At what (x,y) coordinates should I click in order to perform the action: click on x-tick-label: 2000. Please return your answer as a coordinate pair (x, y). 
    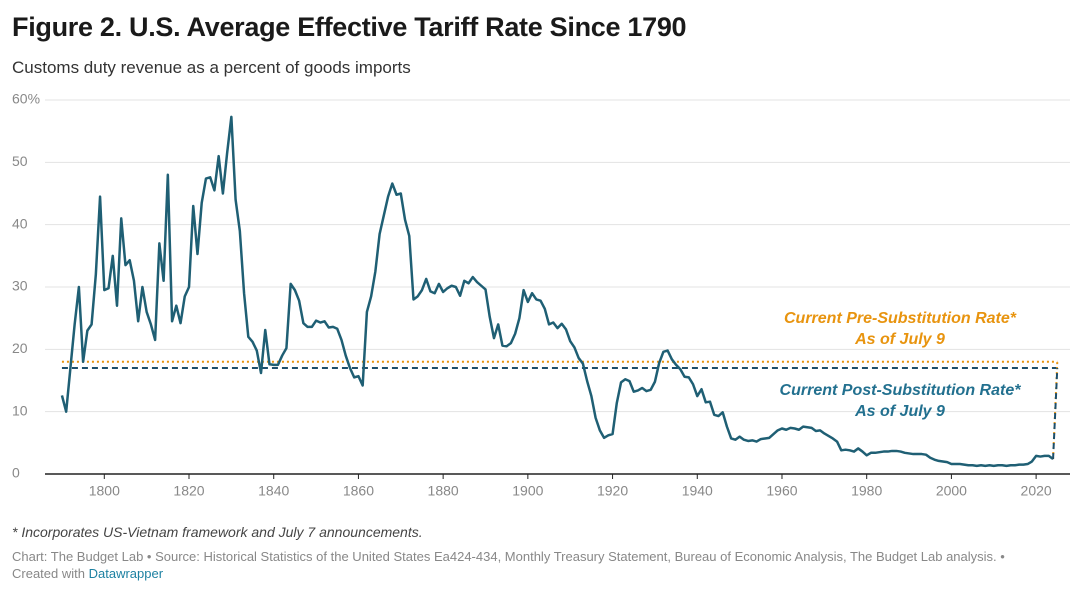
    Looking at the image, I should click on (951, 491).